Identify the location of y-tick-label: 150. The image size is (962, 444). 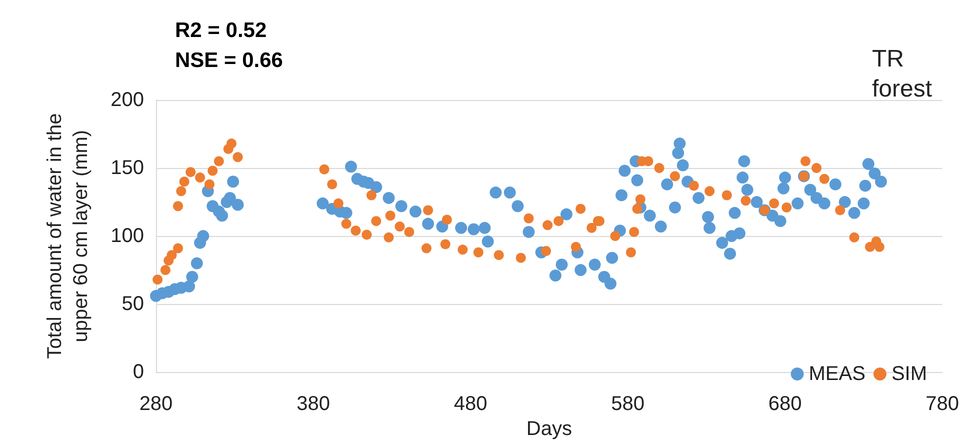
(127, 168).